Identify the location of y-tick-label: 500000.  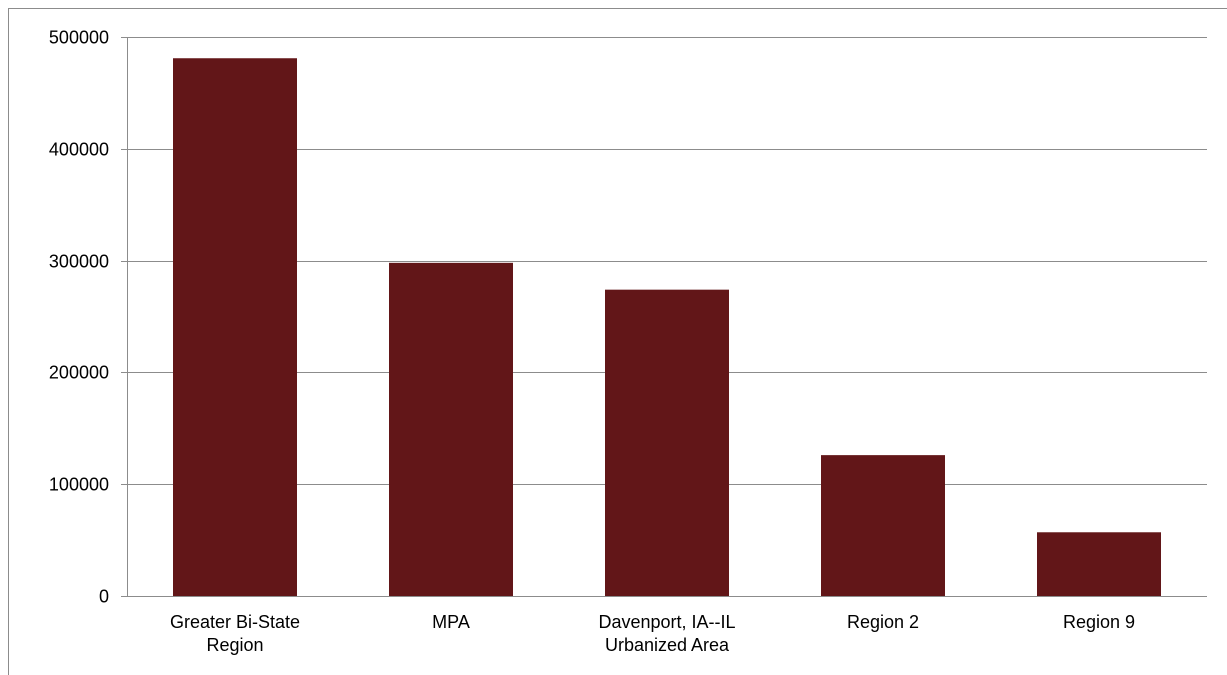
(79, 38).